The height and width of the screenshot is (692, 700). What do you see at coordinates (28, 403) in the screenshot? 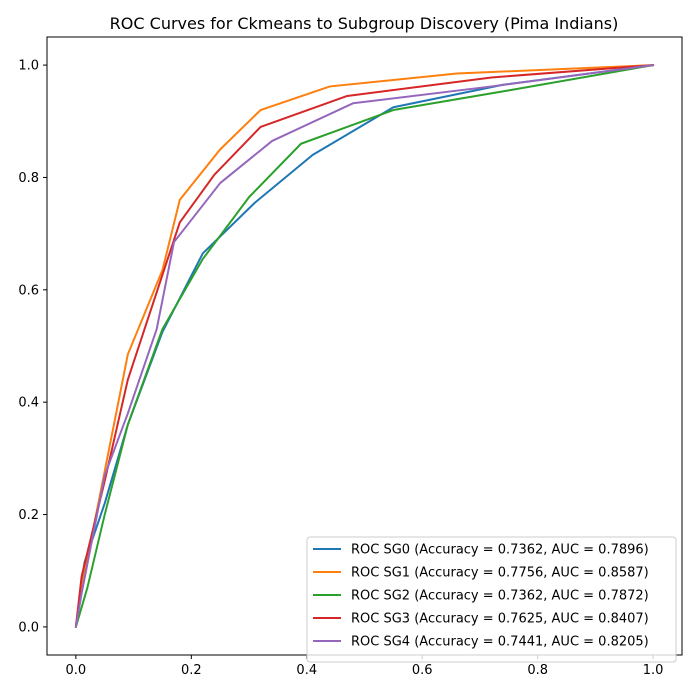
I see `y-tick-label: 0.4` at bounding box center [28, 403].